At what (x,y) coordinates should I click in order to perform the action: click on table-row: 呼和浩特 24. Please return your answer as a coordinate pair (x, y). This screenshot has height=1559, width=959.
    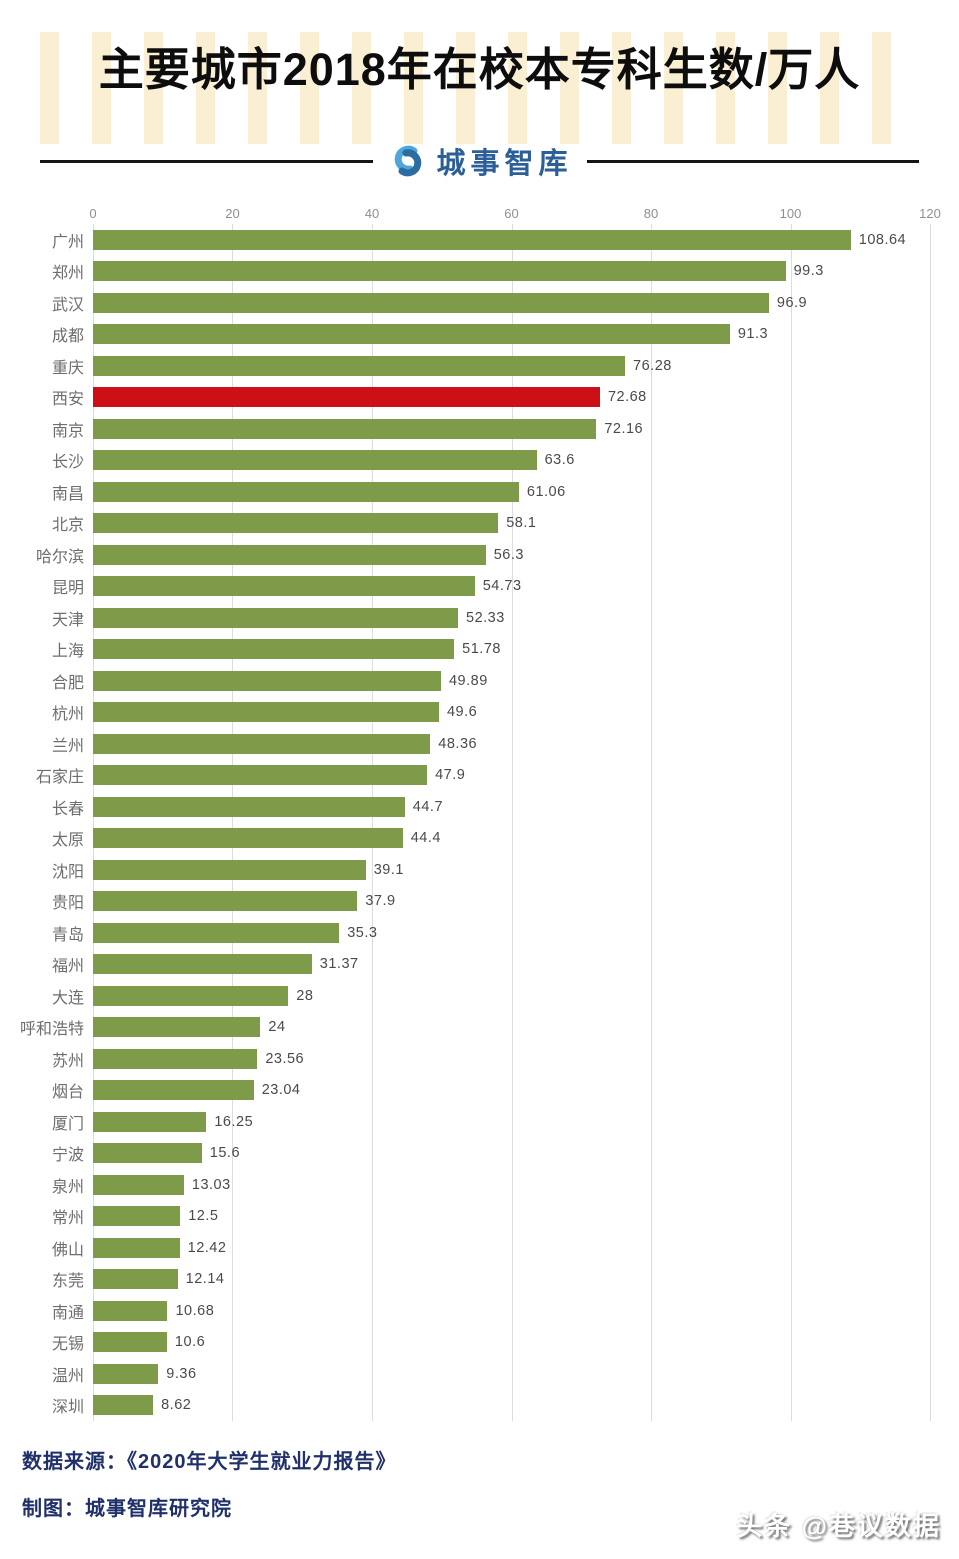
    Looking at the image, I should click on (479, 1028).